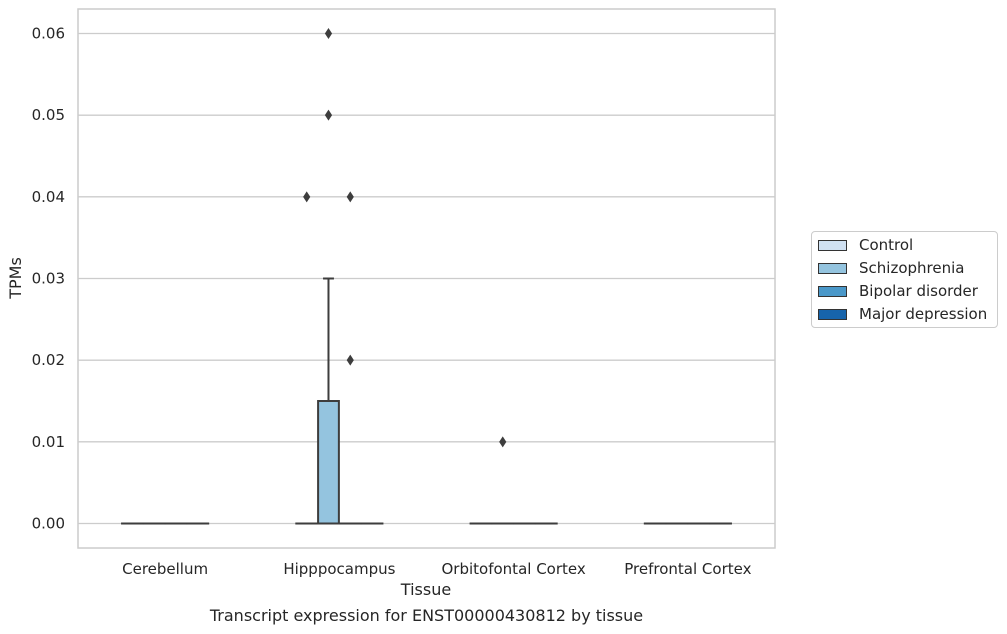  I want to click on x-axis-label: Tissue, so click(425, 589).